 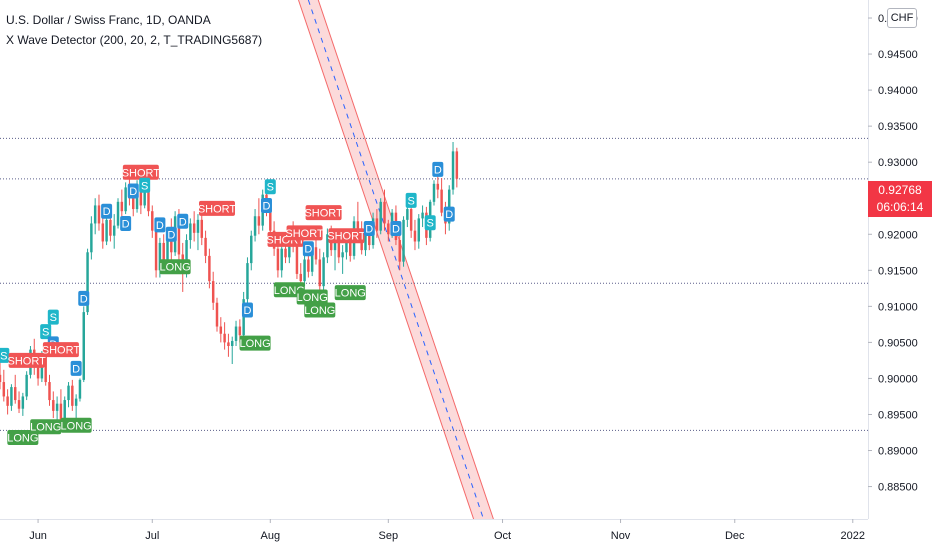 What do you see at coordinates (898, 307) in the screenshot?
I see `y-tick-label: 0.91000` at bounding box center [898, 307].